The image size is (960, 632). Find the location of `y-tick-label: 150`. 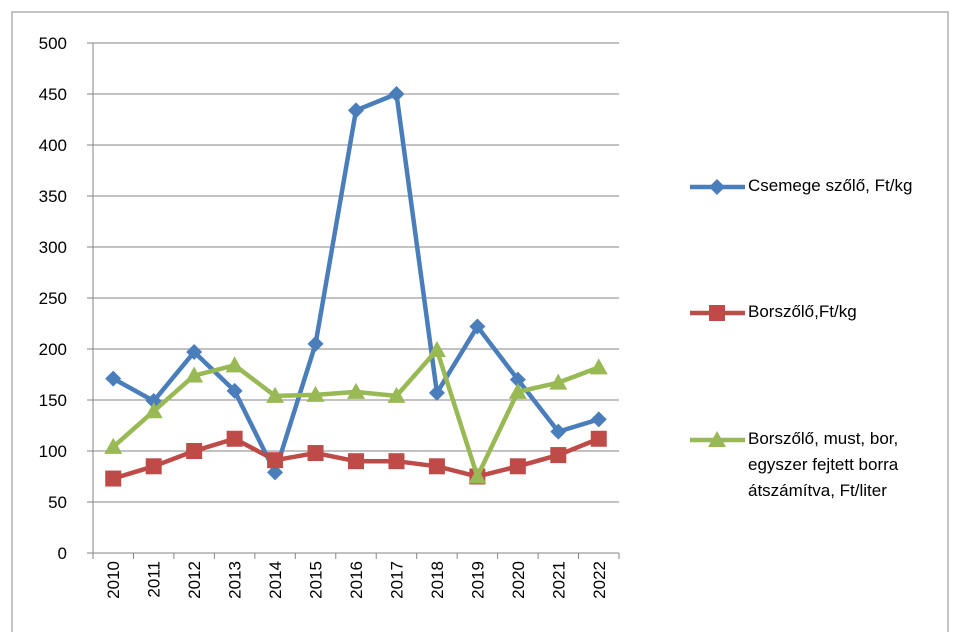

y-tick-label: 150 is located at coordinates (53, 400).